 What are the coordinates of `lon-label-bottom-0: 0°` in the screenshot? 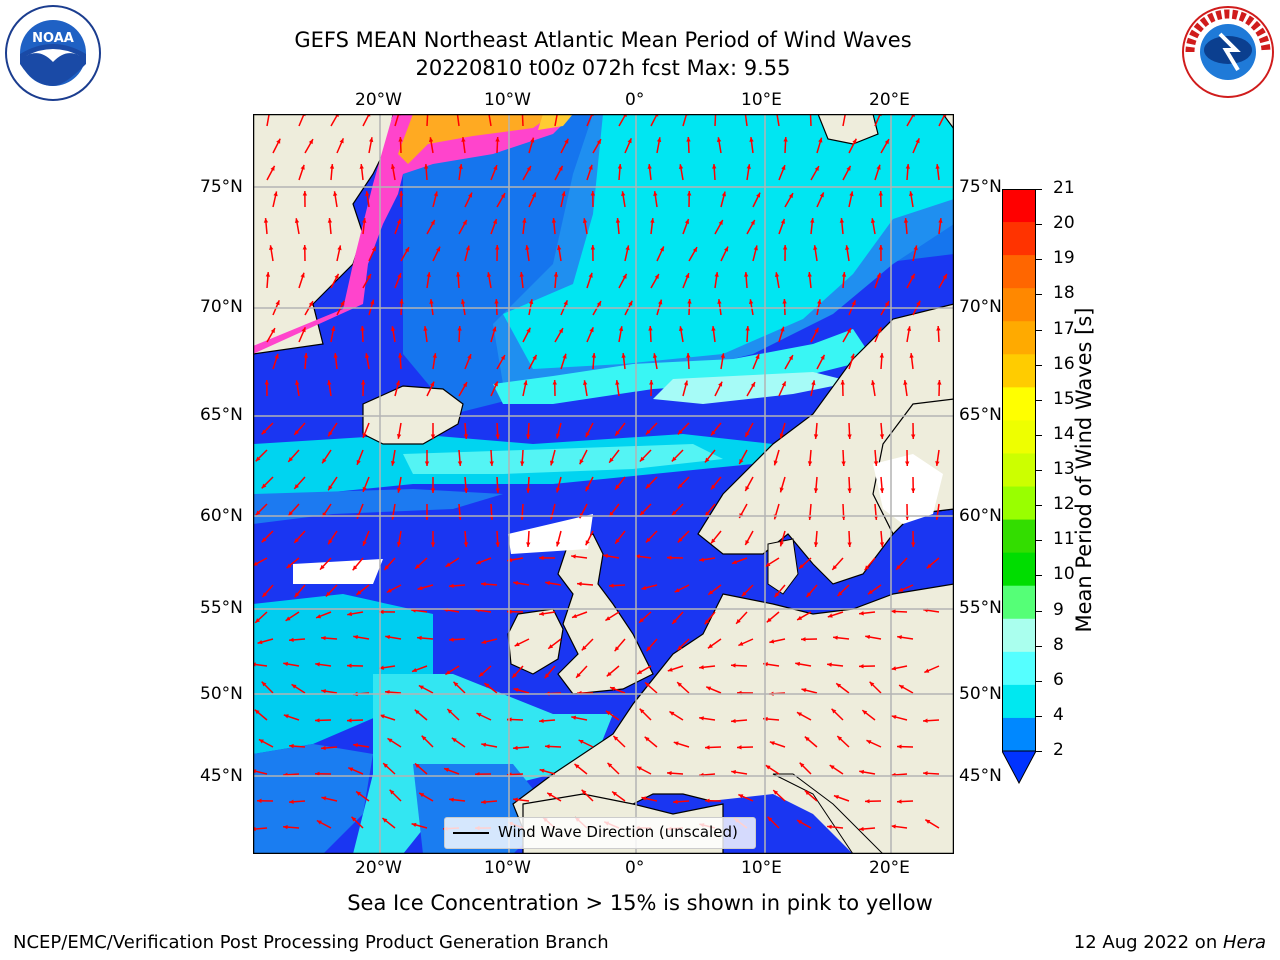 It's located at (635, 868).